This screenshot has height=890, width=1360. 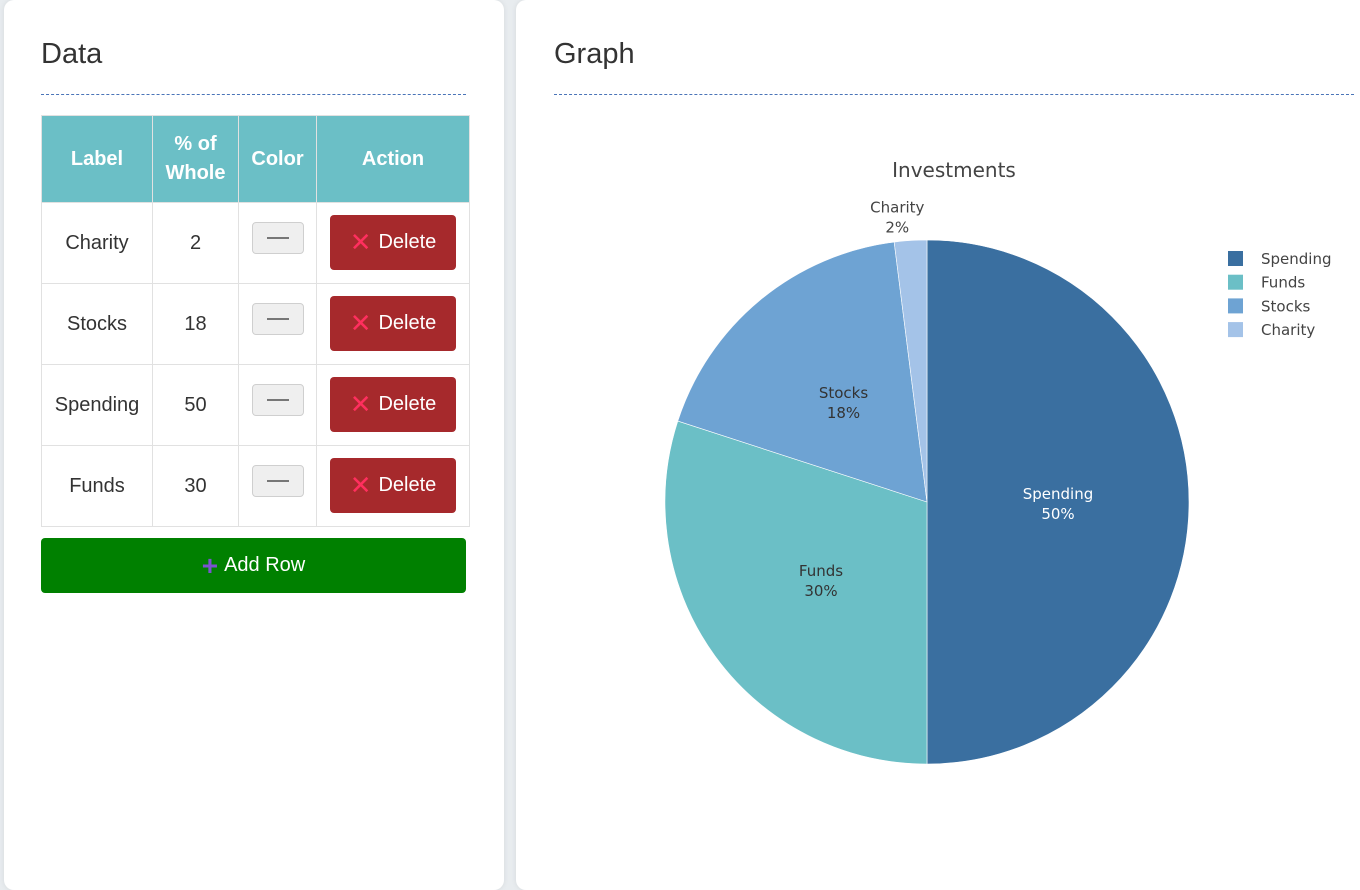 I want to click on slice-label-charity: Charity, so click(x=897, y=208).